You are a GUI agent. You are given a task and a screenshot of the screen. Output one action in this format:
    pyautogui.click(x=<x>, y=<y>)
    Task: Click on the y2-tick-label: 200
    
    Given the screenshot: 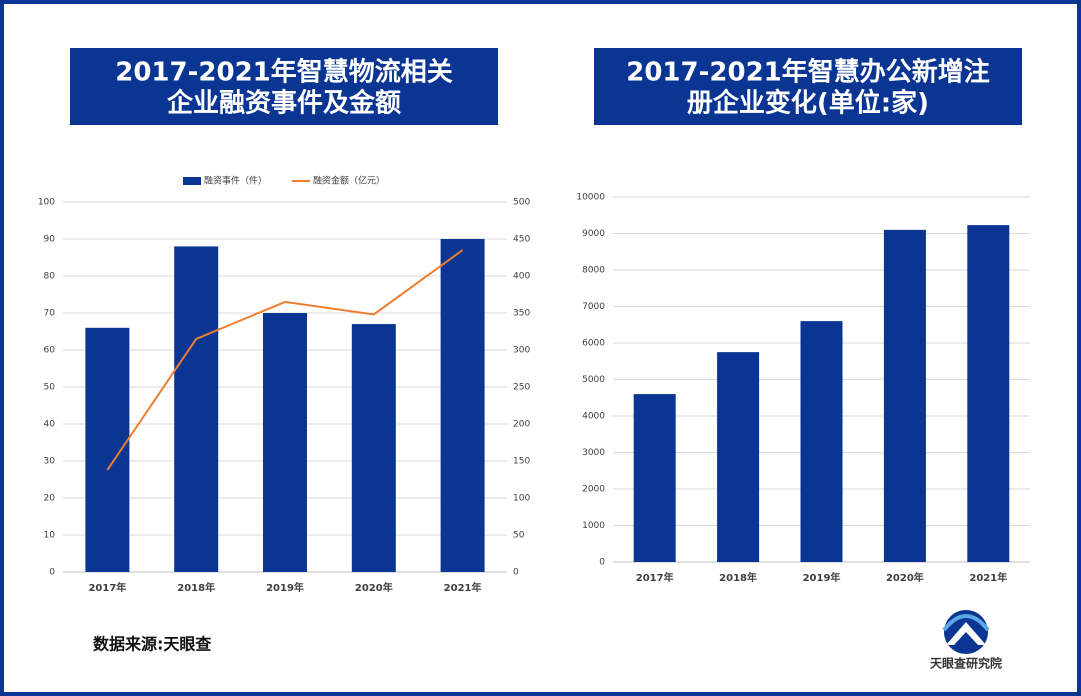 What is the action you would take?
    pyautogui.click(x=521, y=425)
    